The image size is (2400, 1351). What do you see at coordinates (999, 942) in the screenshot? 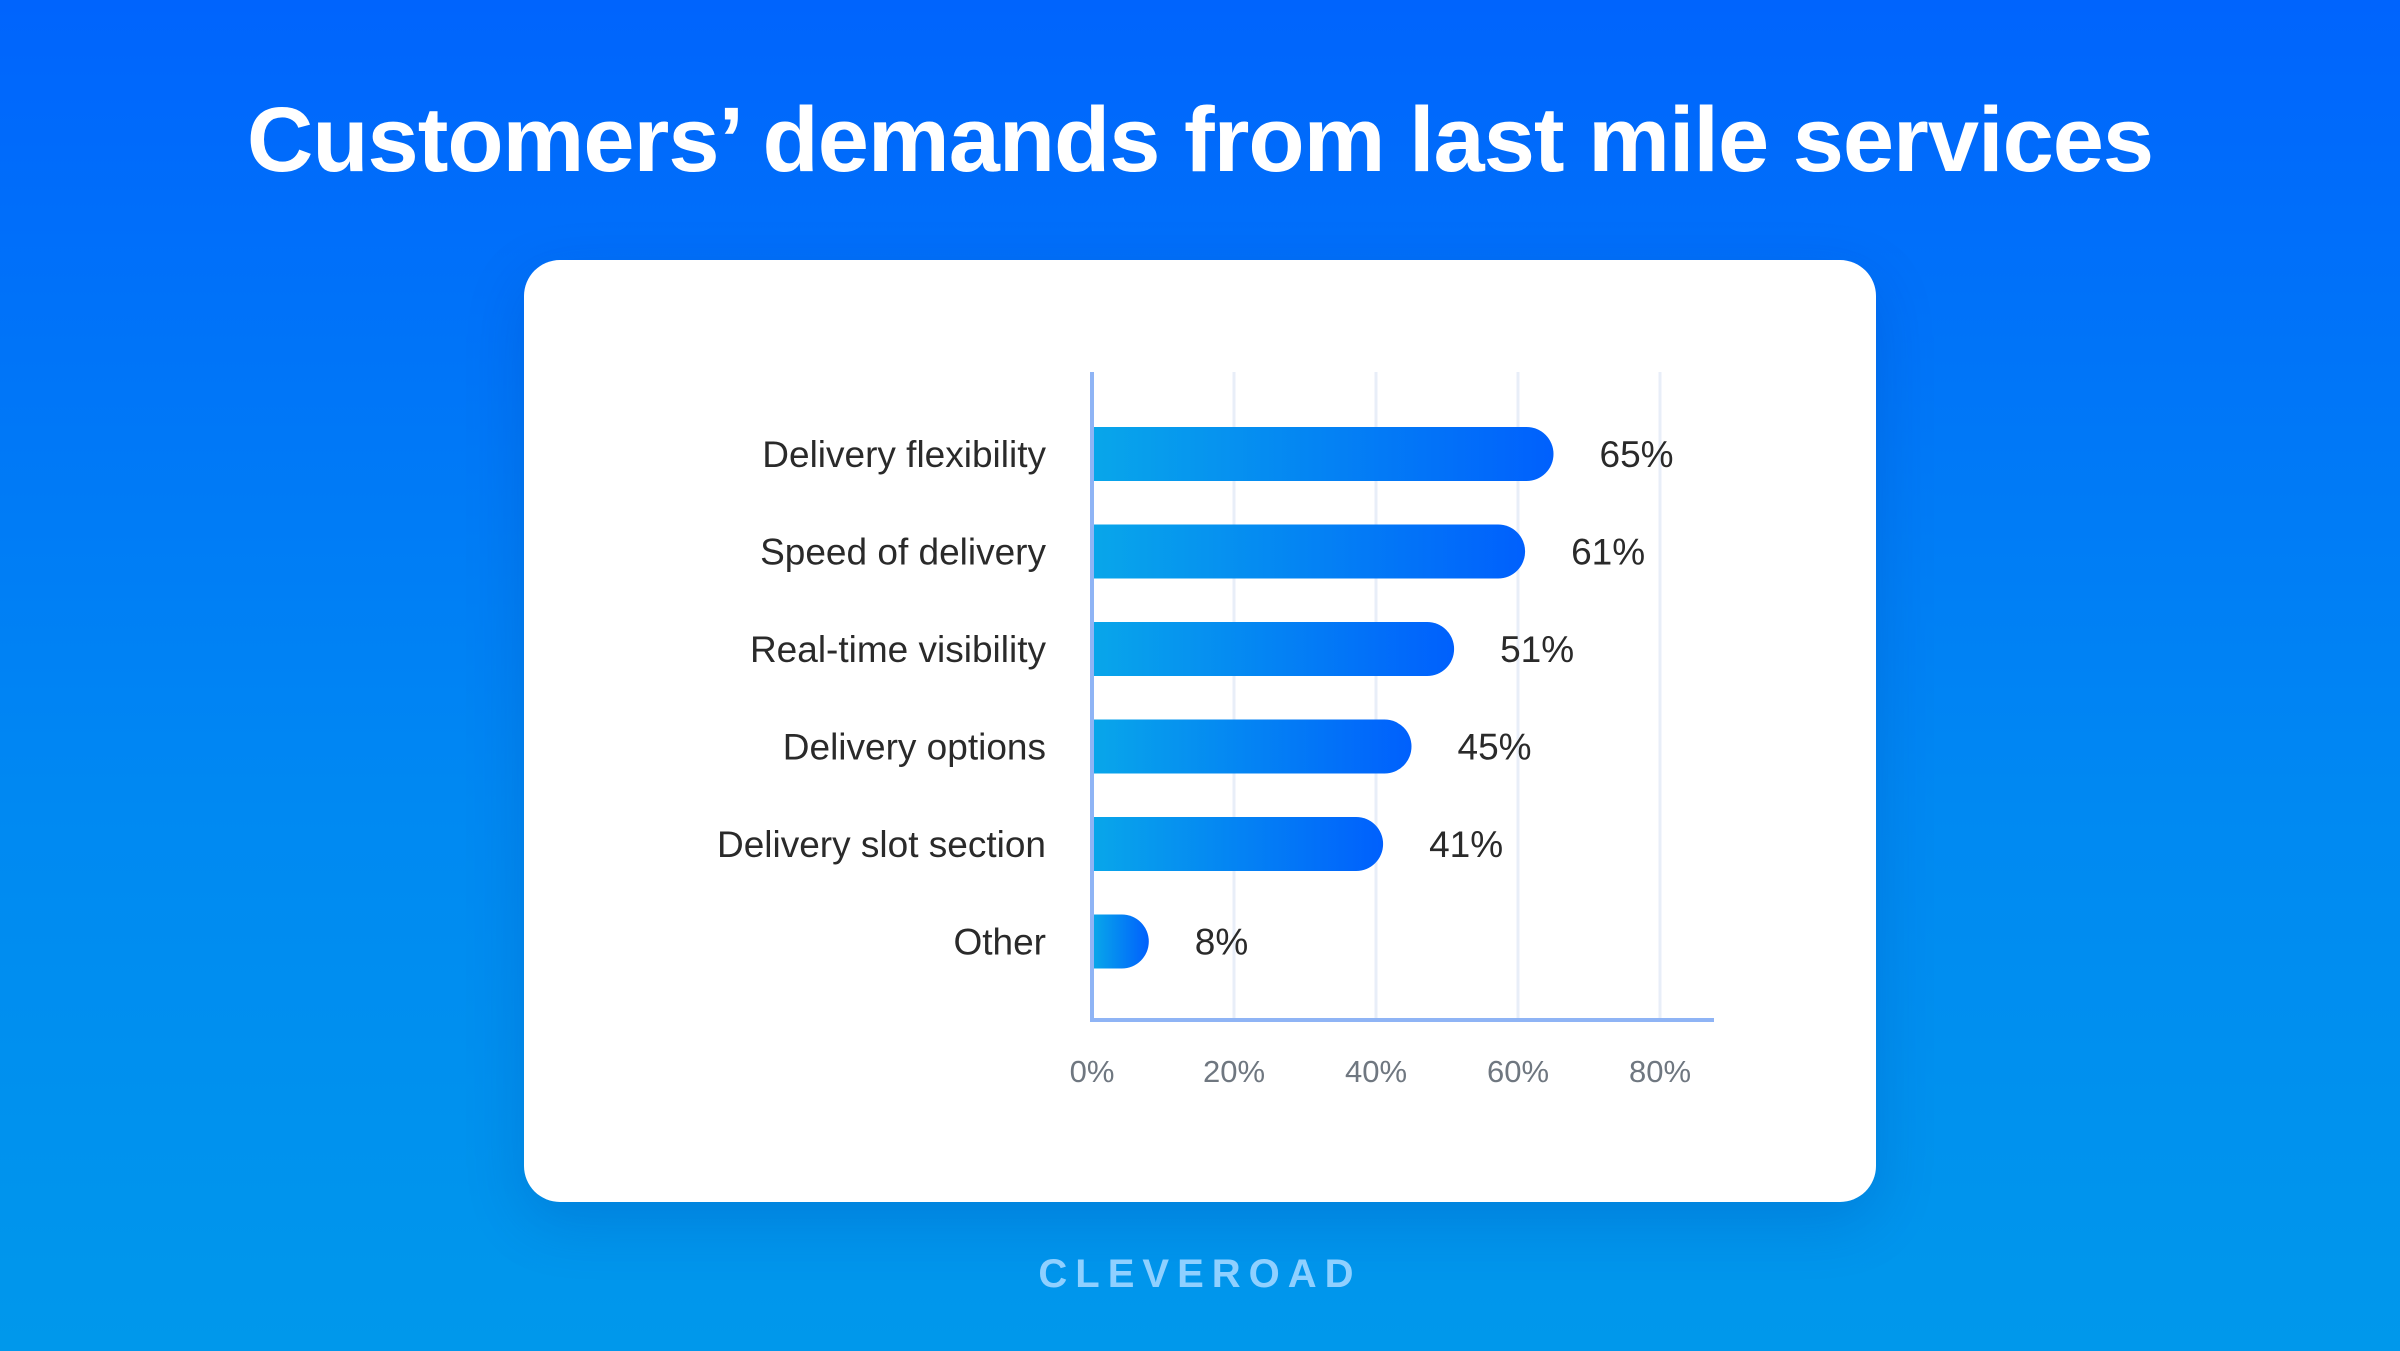
I see `category-label: Other` at bounding box center [999, 942].